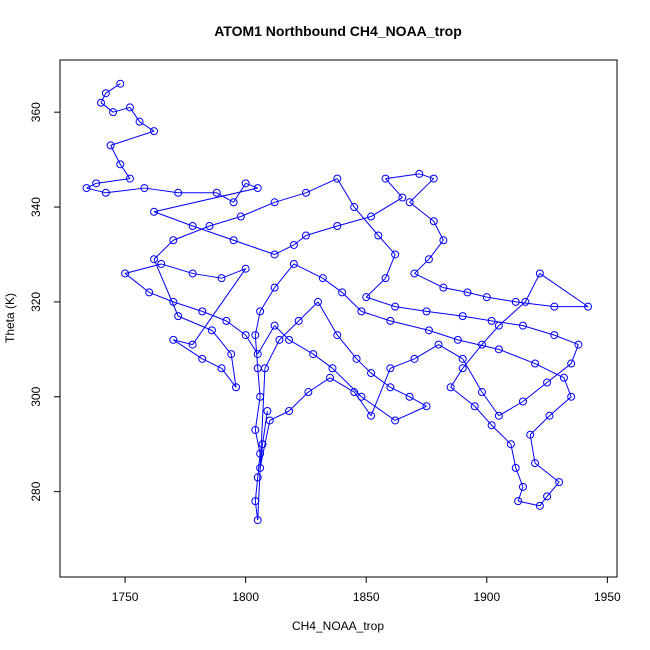  Describe the element at coordinates (245, 597) in the screenshot. I see `x-tick-label: 1800` at that location.